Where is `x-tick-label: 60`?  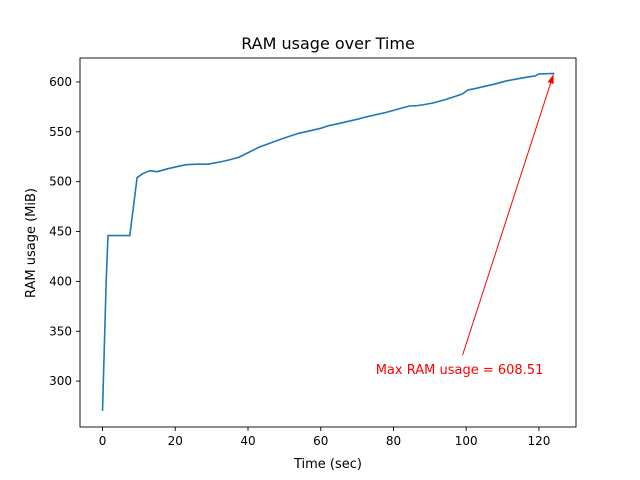
x-tick-label: 60 is located at coordinates (320, 441).